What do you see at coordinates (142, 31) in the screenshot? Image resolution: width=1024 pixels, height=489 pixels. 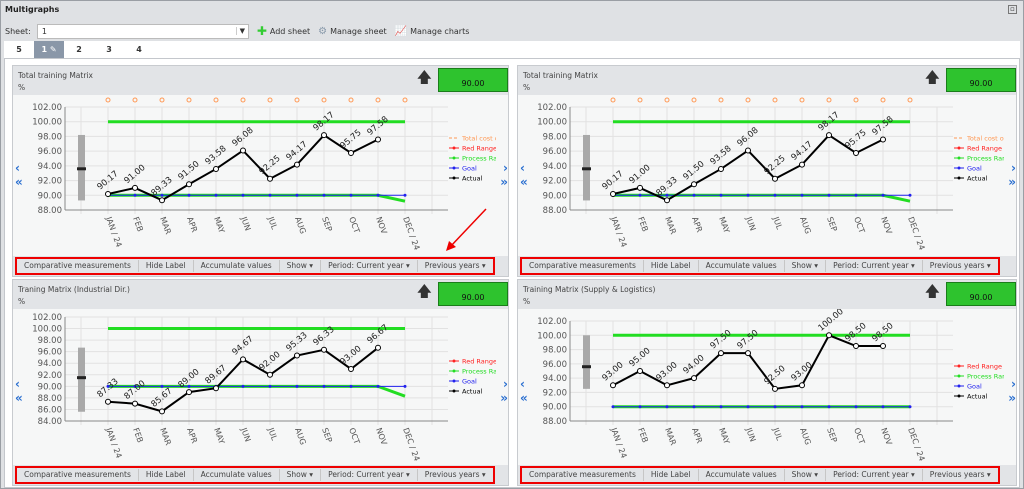 I see `sheet-select: 1 ▼` at bounding box center [142, 31].